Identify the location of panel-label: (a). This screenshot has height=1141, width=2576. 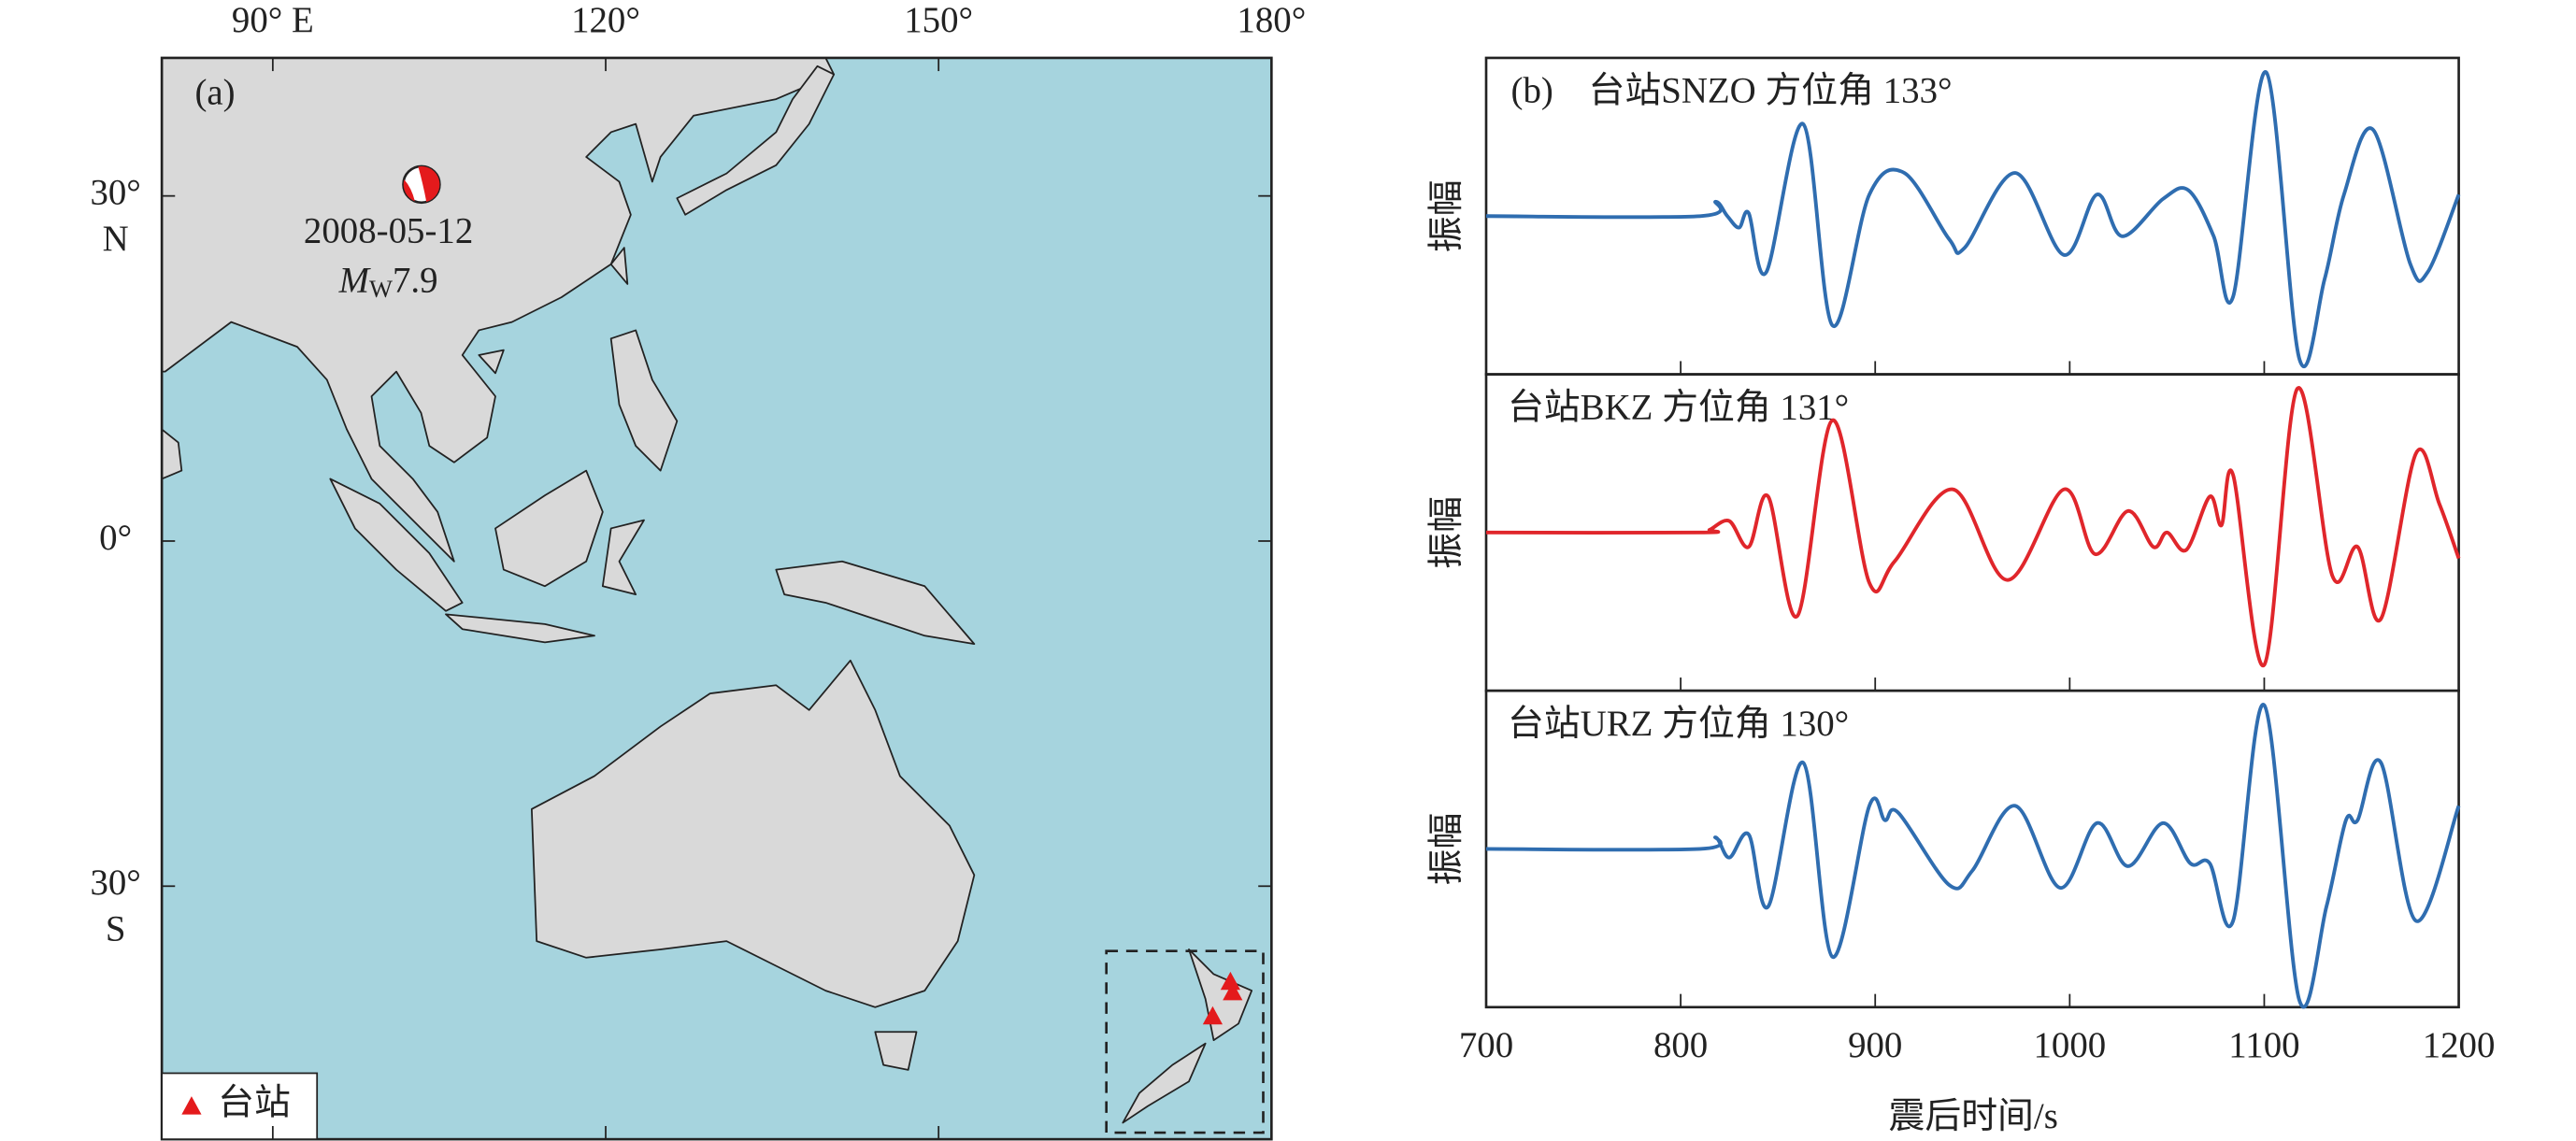
(214, 93).